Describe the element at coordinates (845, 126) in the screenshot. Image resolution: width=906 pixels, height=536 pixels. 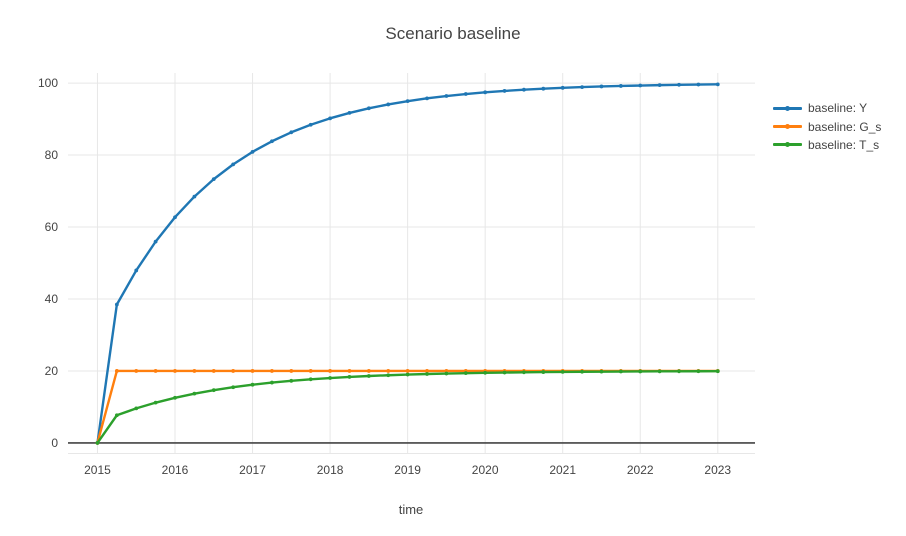
I see `legend-label: baseline: G_s` at that location.